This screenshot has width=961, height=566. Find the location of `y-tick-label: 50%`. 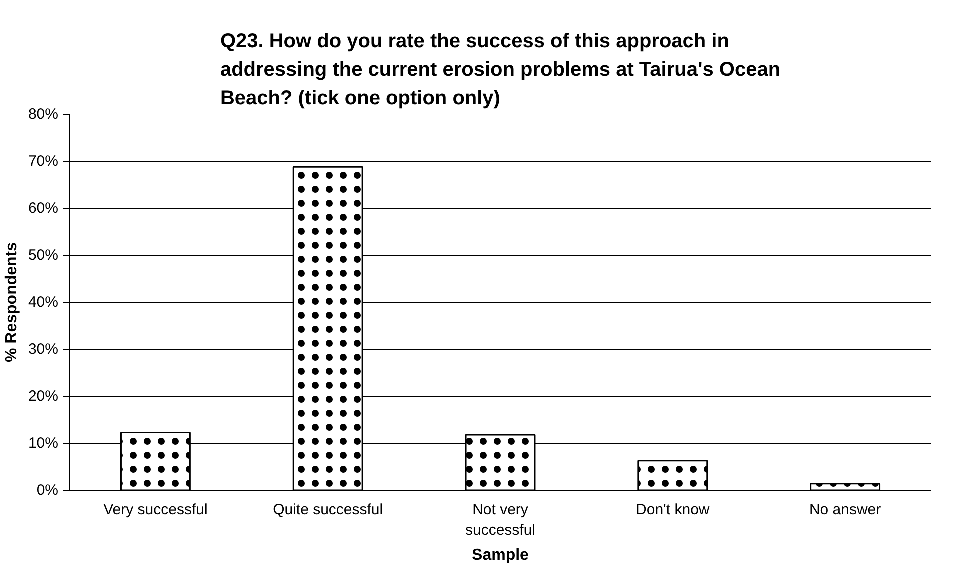

y-tick-label: 50% is located at coordinates (43, 255).